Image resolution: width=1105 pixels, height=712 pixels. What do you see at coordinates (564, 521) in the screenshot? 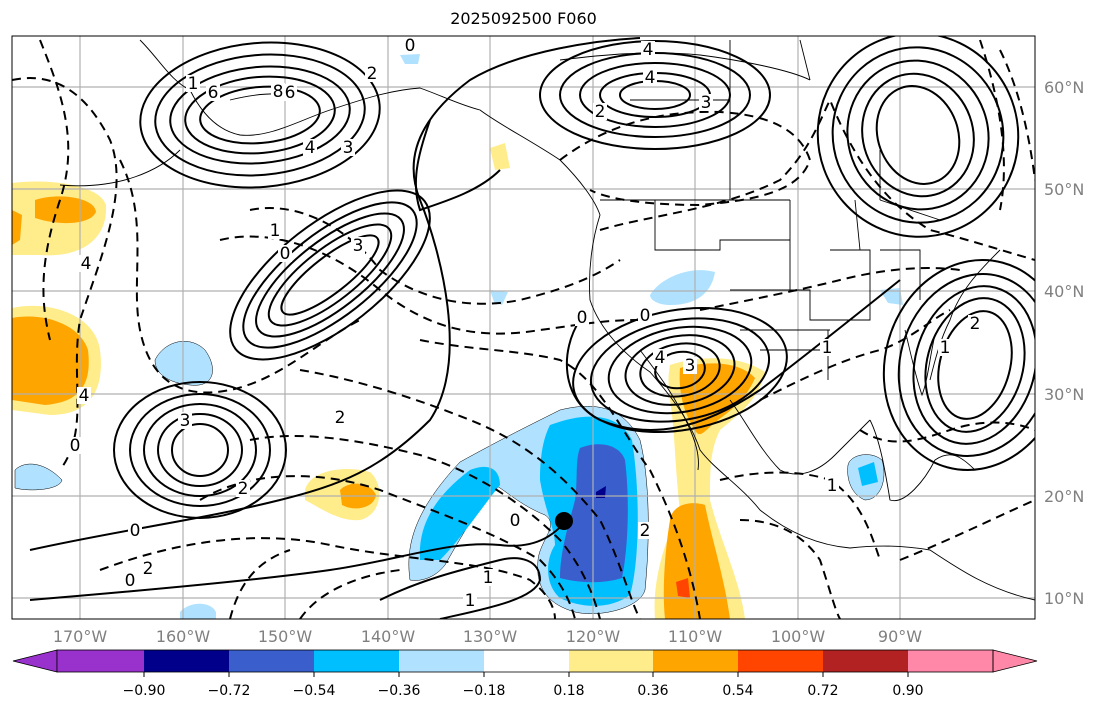
I see `storm-center-marker` at bounding box center [564, 521].